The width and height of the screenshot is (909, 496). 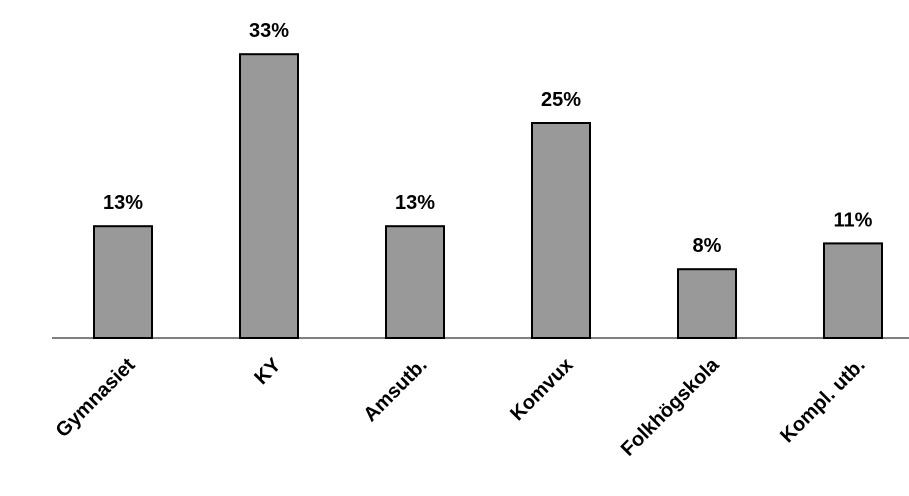 What do you see at coordinates (395, 390) in the screenshot?
I see `category-label-2: Amsutb.` at bounding box center [395, 390].